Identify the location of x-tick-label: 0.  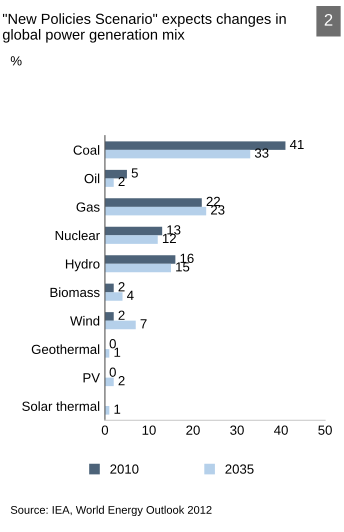
(105, 430).